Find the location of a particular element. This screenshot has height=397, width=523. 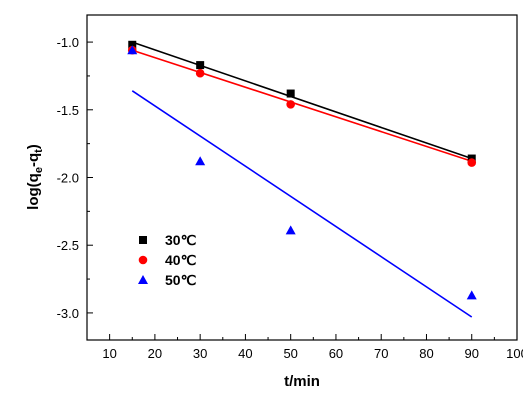

x-tick-label: 10 is located at coordinates (109, 353).